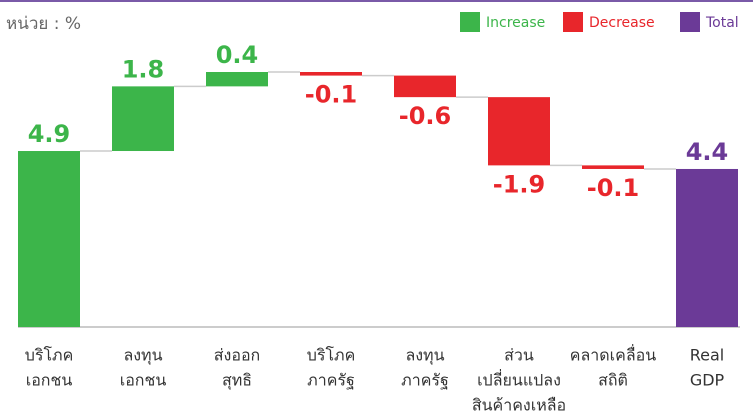 The height and width of the screenshot is (419, 753). What do you see at coordinates (707, 355) in the screenshot?
I see `x-tick-label: Real` at bounding box center [707, 355].